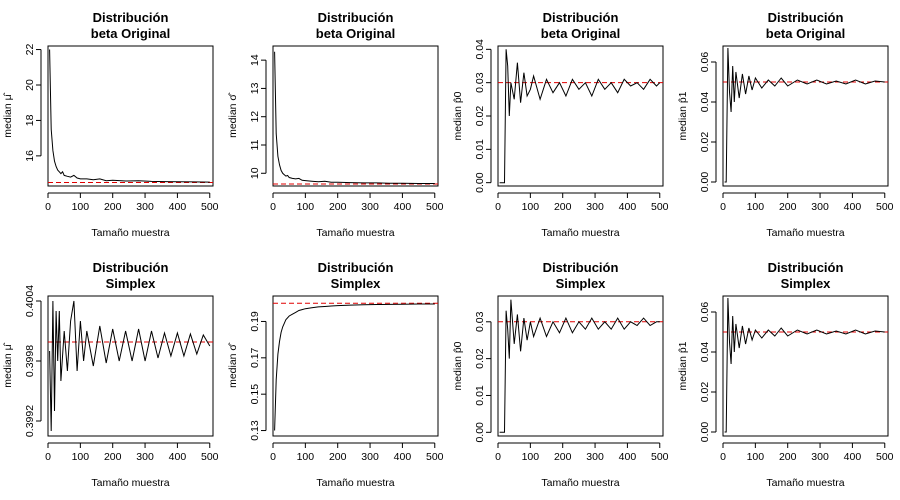 The height and width of the screenshot is (500, 900). I want to click on y-tick-label: 22, so click(30, 50).